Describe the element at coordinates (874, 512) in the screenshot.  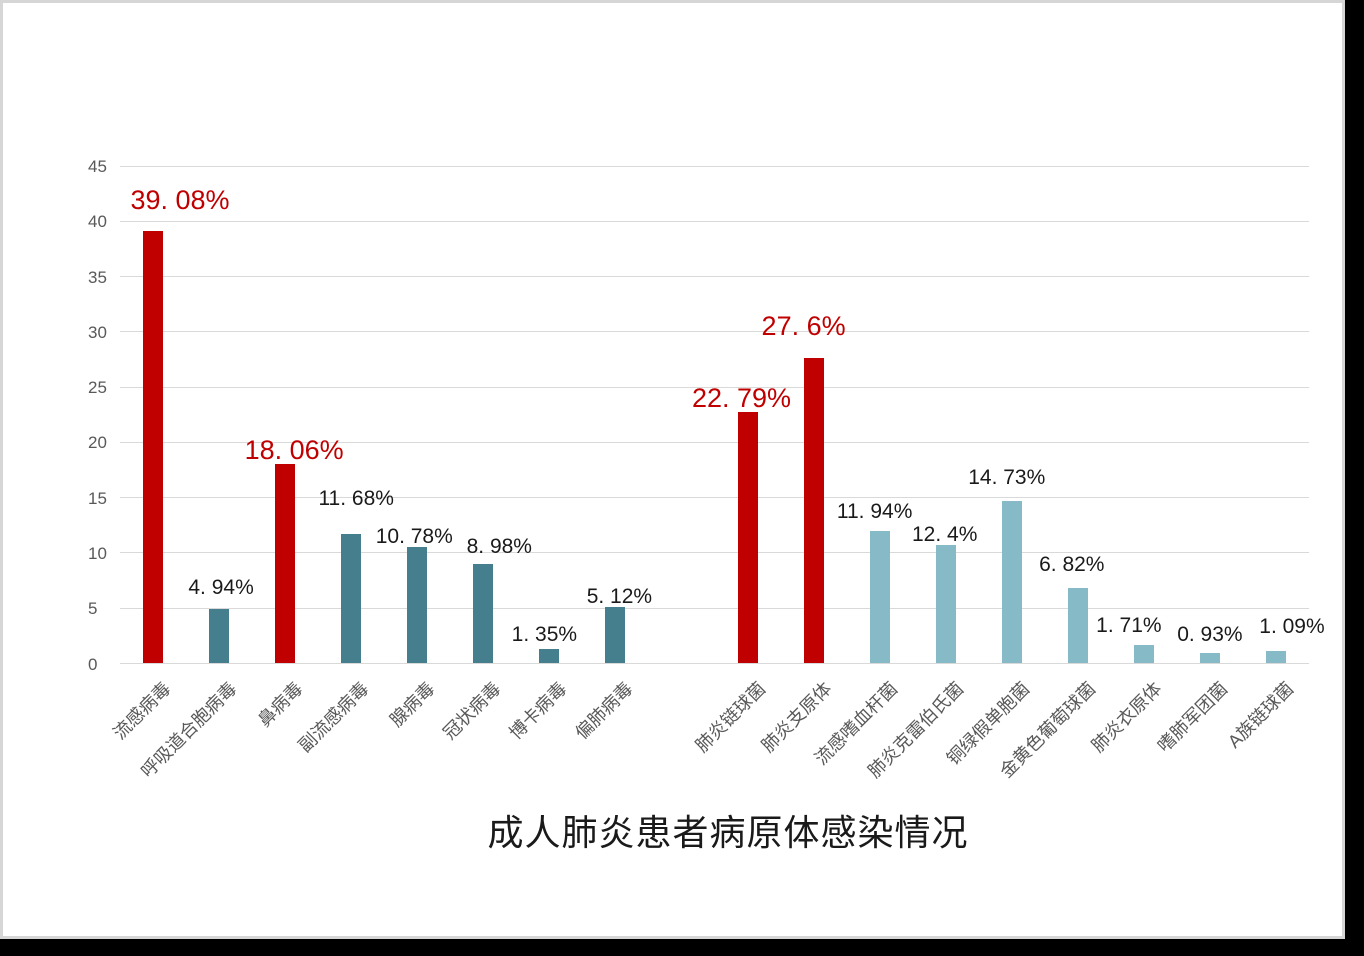
I see `value-label: 11. 94%` at that location.